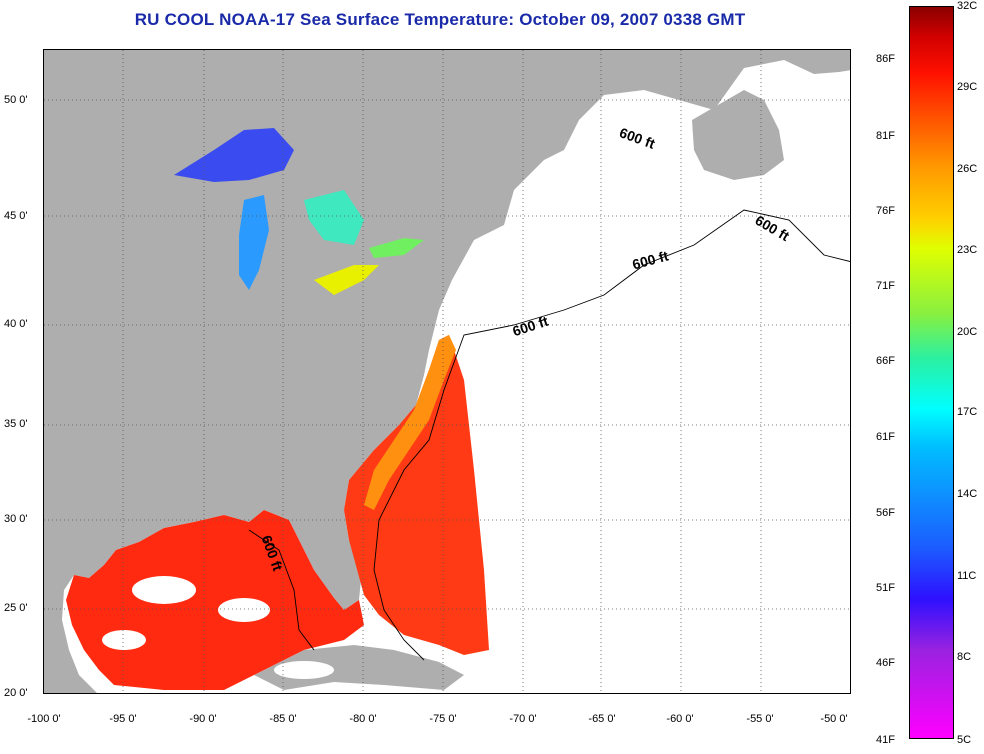 This screenshot has height=754, width=984. I want to click on lon-label: -90 0', so click(203, 719).